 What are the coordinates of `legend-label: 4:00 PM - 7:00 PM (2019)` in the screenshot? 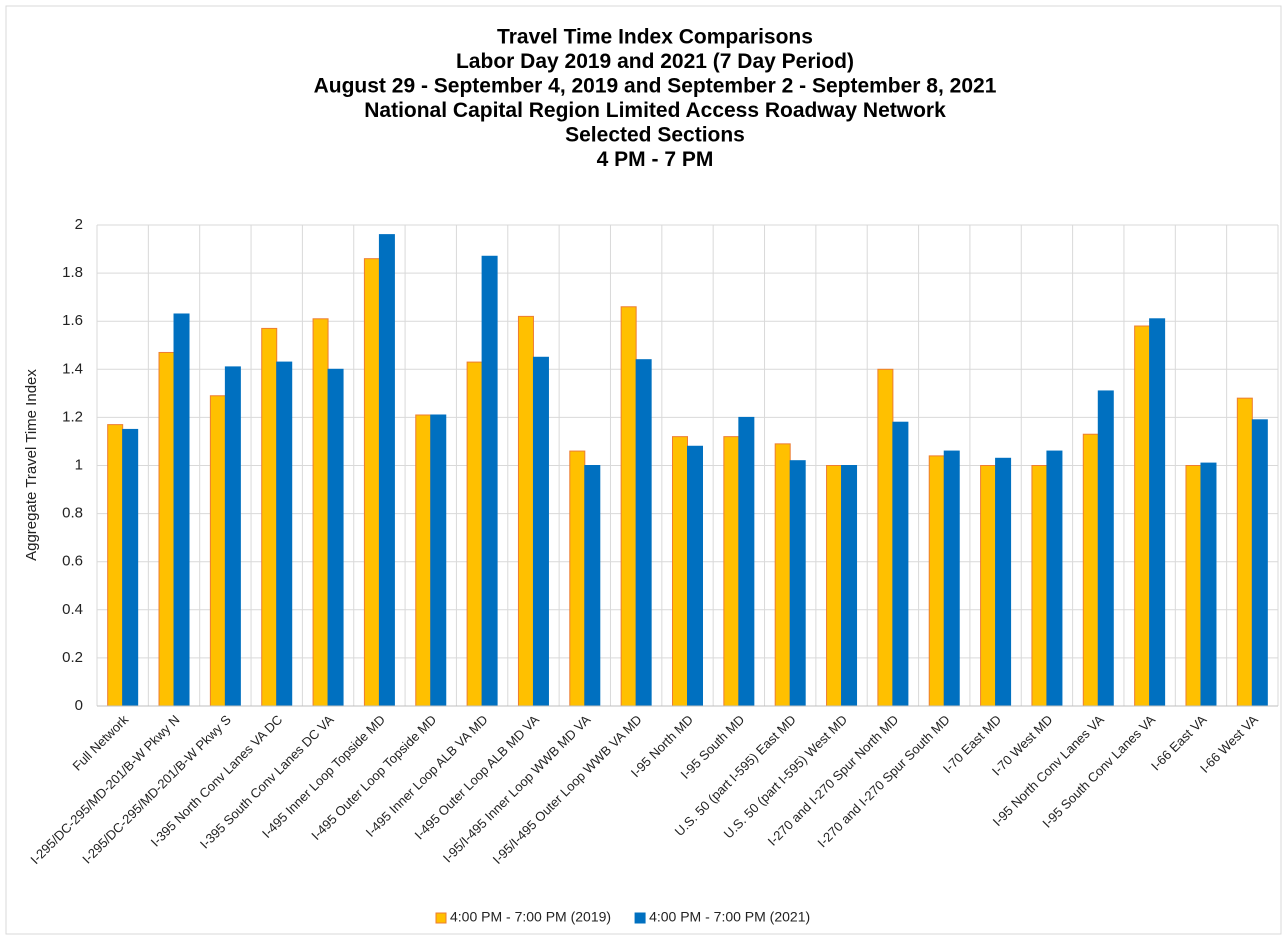 It's located at (530, 917).